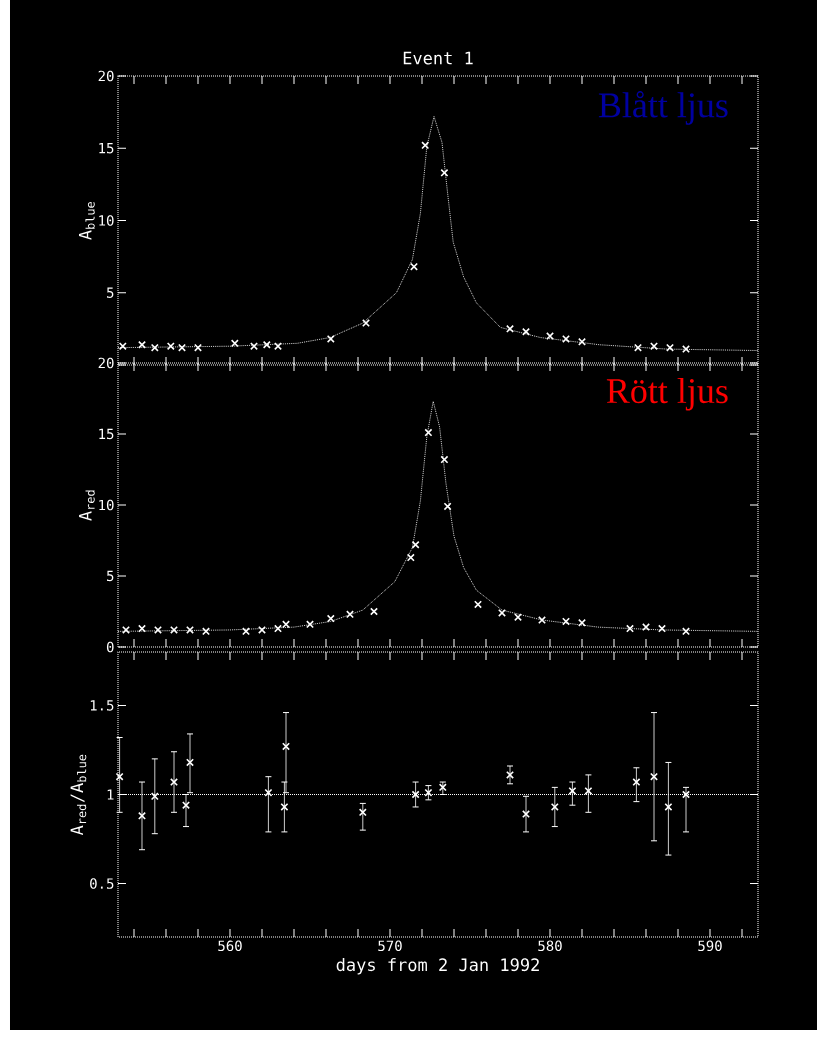 The image size is (817, 1056). Describe the element at coordinates (102, 705) in the screenshot. I see `y-tick-label: 1.5` at that location.